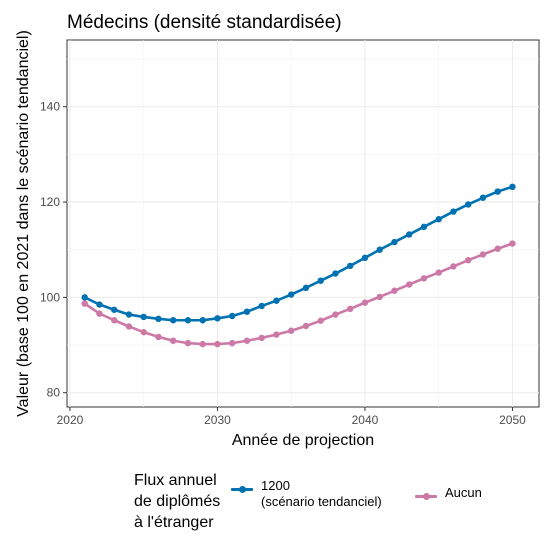  What do you see at coordinates (350, 266) in the screenshot?
I see `data-point-0-2039` at bounding box center [350, 266].